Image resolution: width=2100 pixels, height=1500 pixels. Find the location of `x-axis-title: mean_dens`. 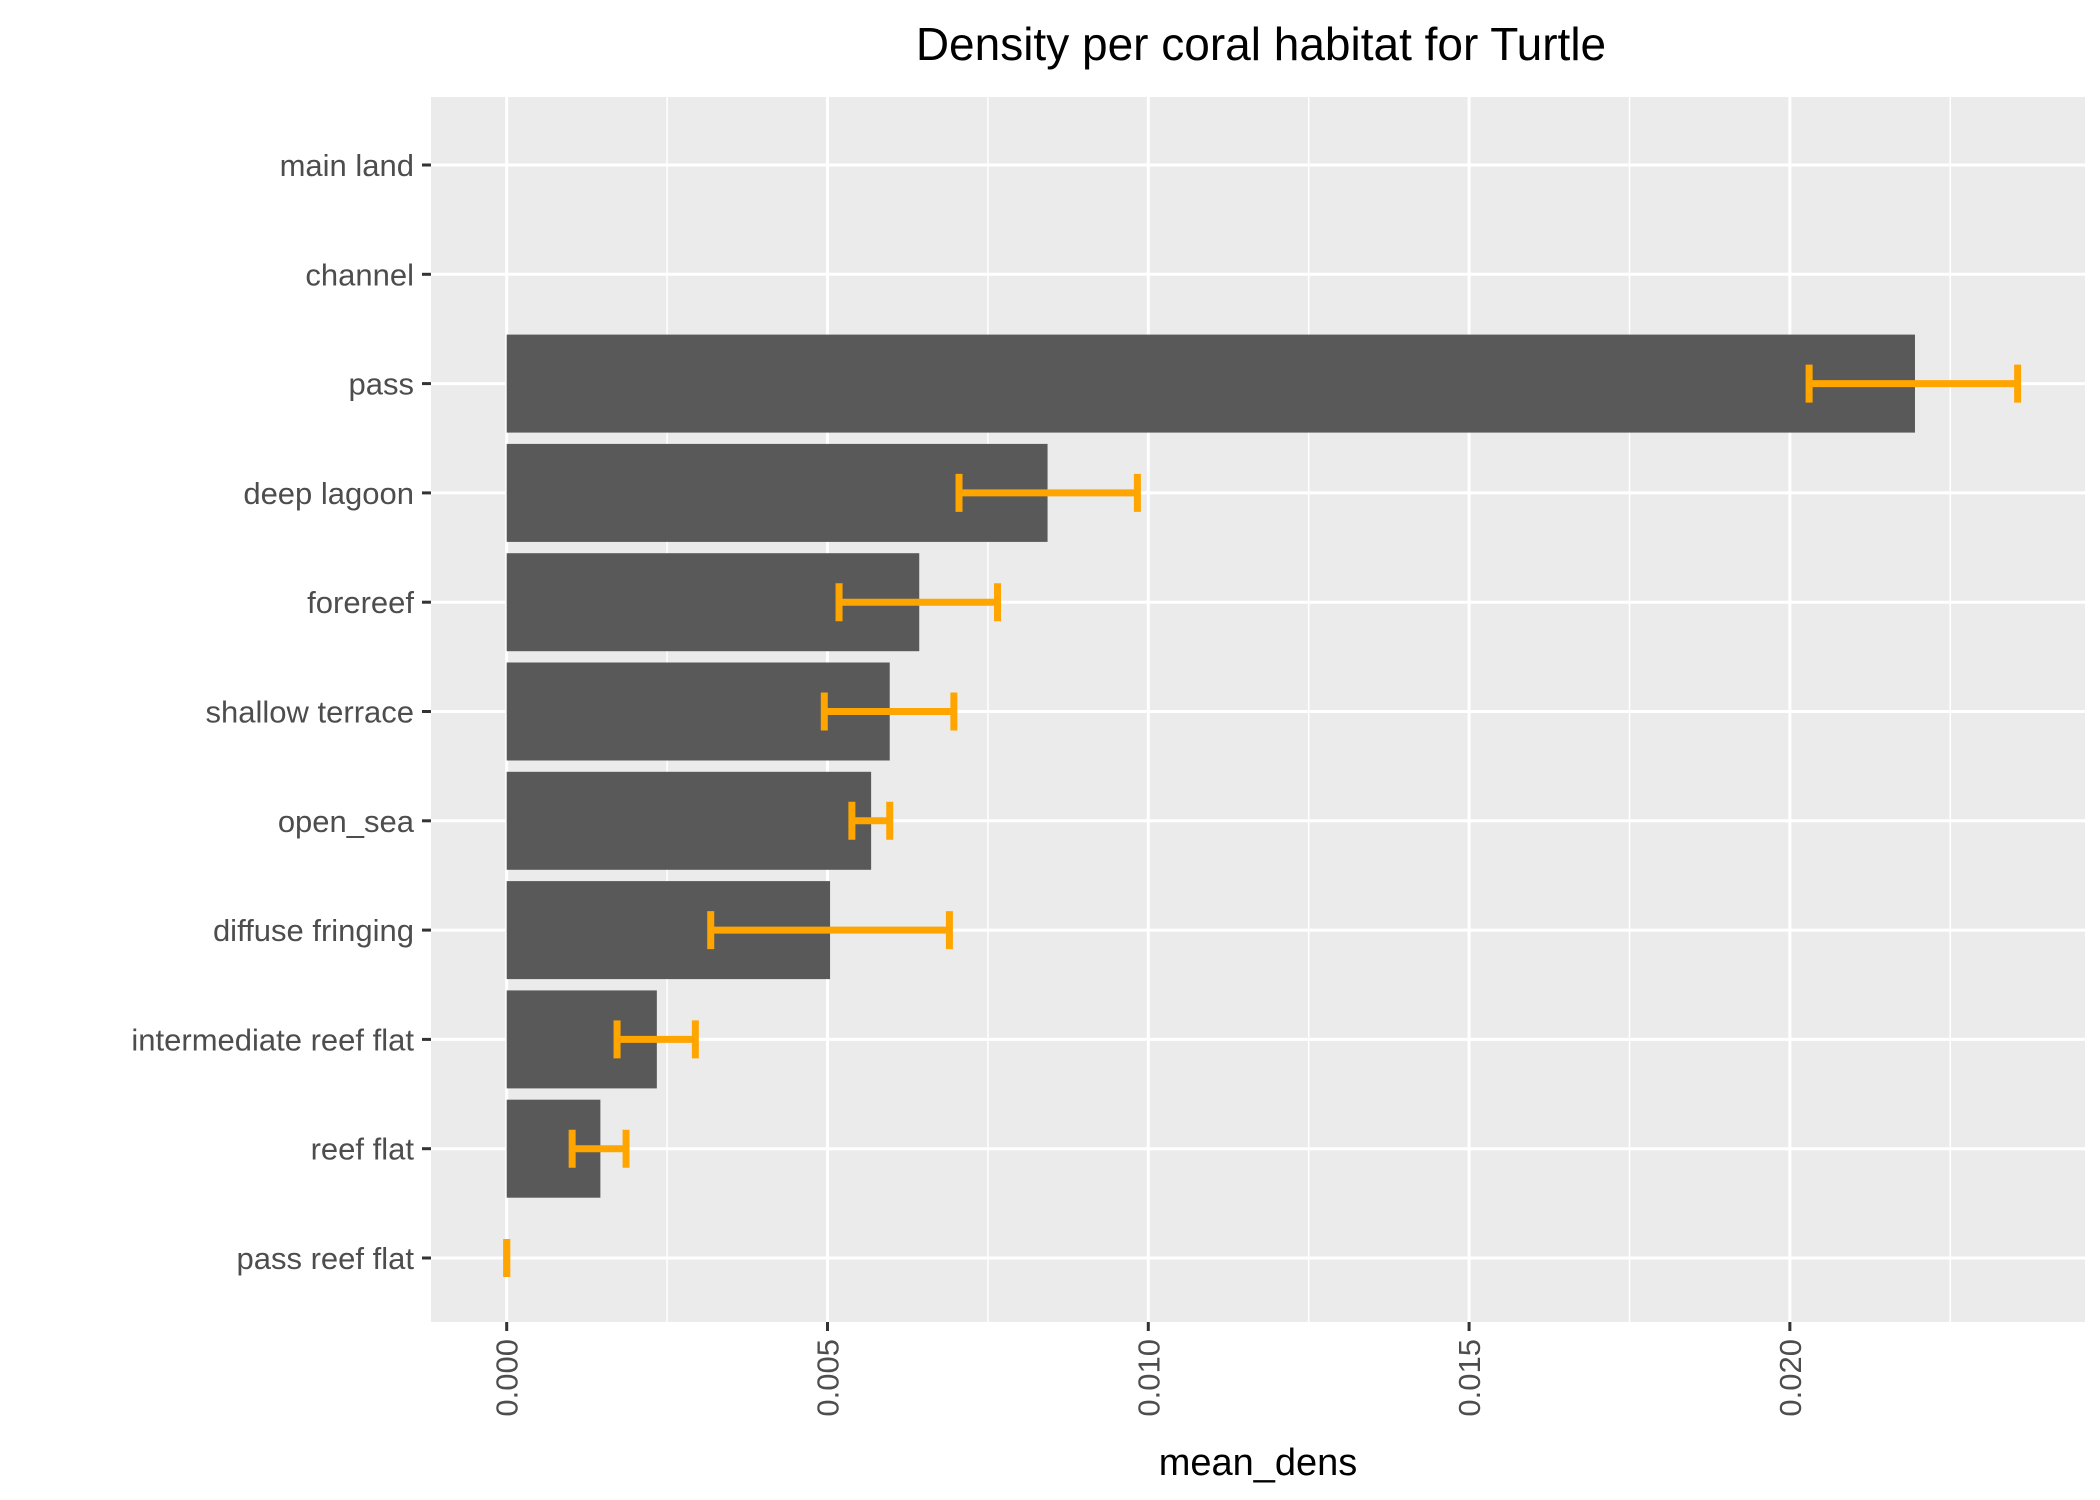

x-axis-title: mean_dens is located at coordinates (1258, 1463).